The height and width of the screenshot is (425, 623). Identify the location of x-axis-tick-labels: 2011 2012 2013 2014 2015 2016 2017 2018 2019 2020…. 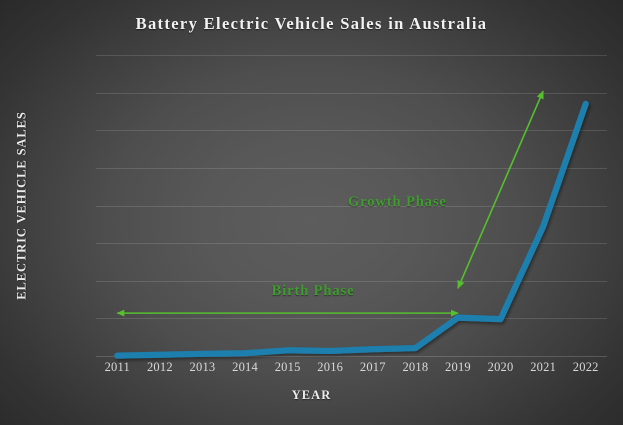
(351, 371).